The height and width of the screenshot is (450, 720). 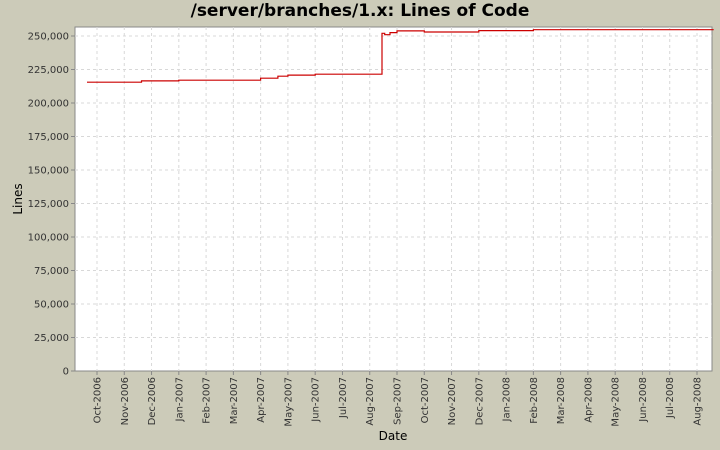 What do you see at coordinates (48, 70) in the screenshot?
I see `y-tick-label: 225,000` at bounding box center [48, 70].